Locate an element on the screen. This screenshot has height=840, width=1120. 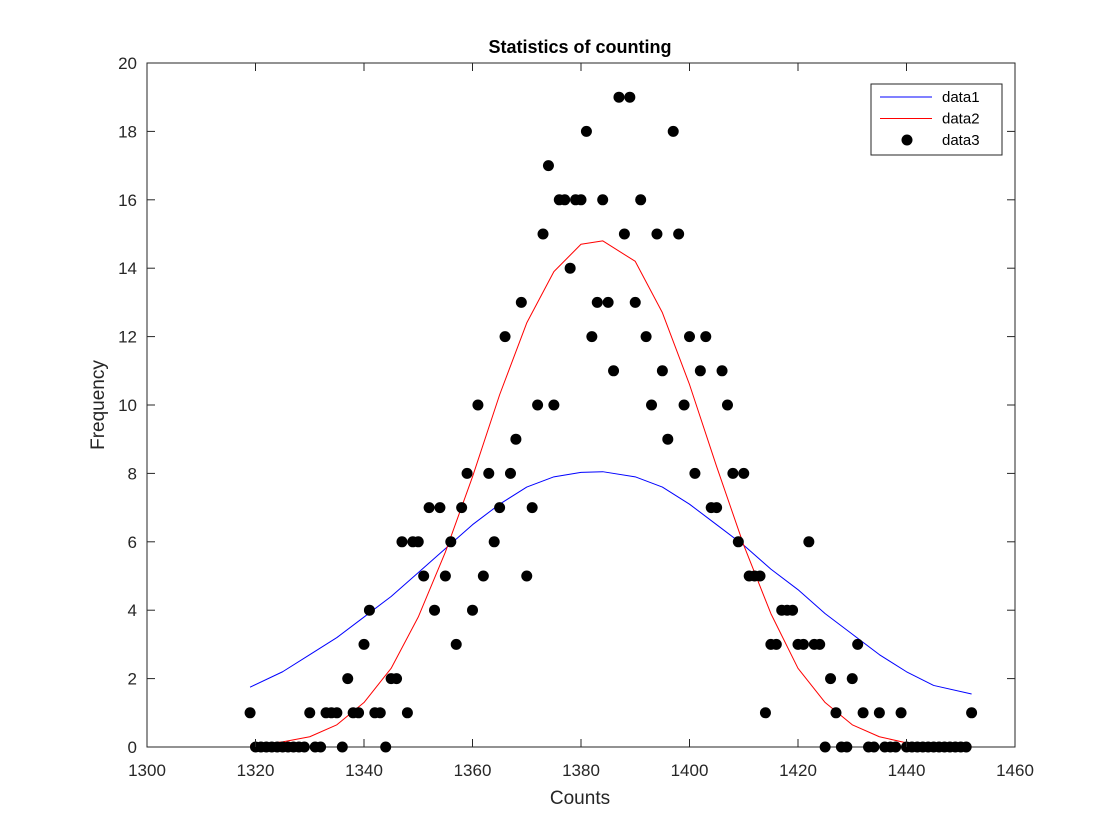
y-tick-label: 8 is located at coordinates (132, 473).